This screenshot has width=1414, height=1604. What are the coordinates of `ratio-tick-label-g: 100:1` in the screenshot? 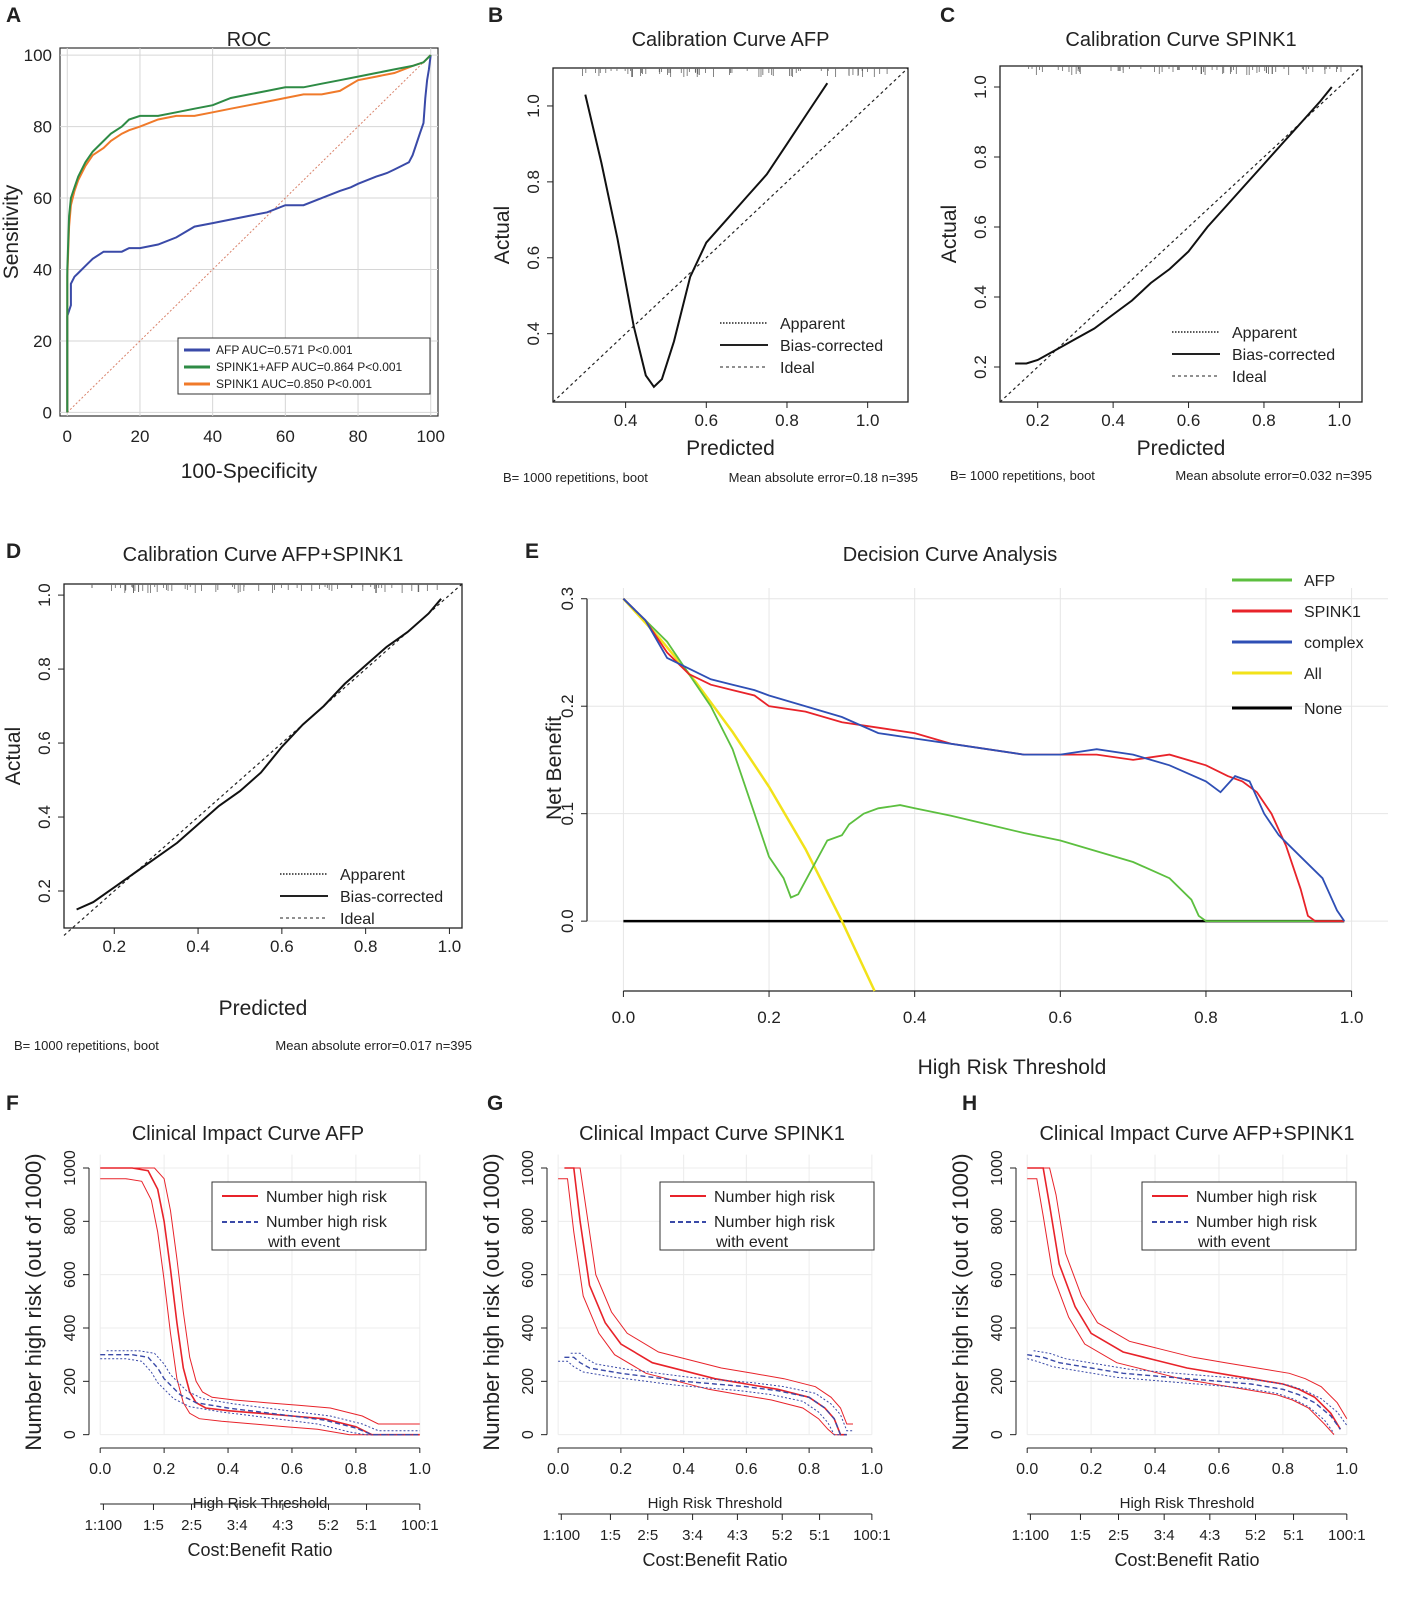 It's located at (872, 1535).